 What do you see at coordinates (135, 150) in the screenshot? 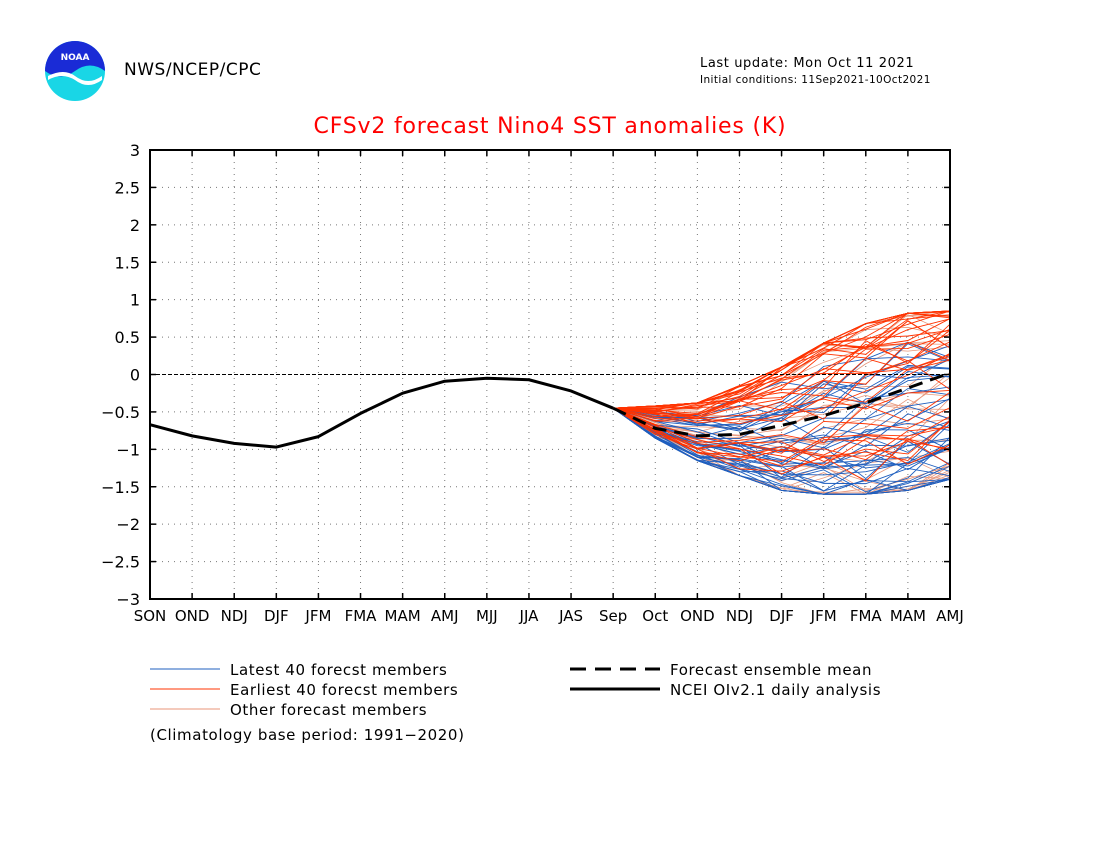
I see `y-tick-label: 3` at bounding box center [135, 150].